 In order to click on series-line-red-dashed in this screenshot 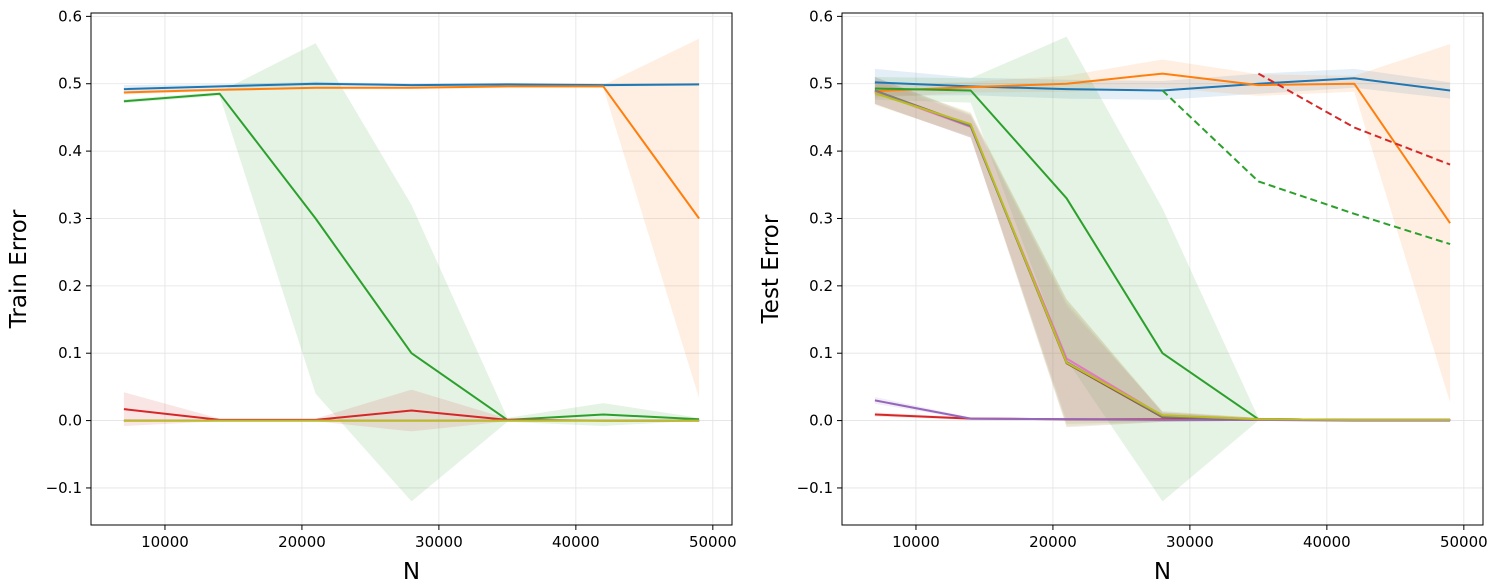, I will do `click(1354, 119)`.